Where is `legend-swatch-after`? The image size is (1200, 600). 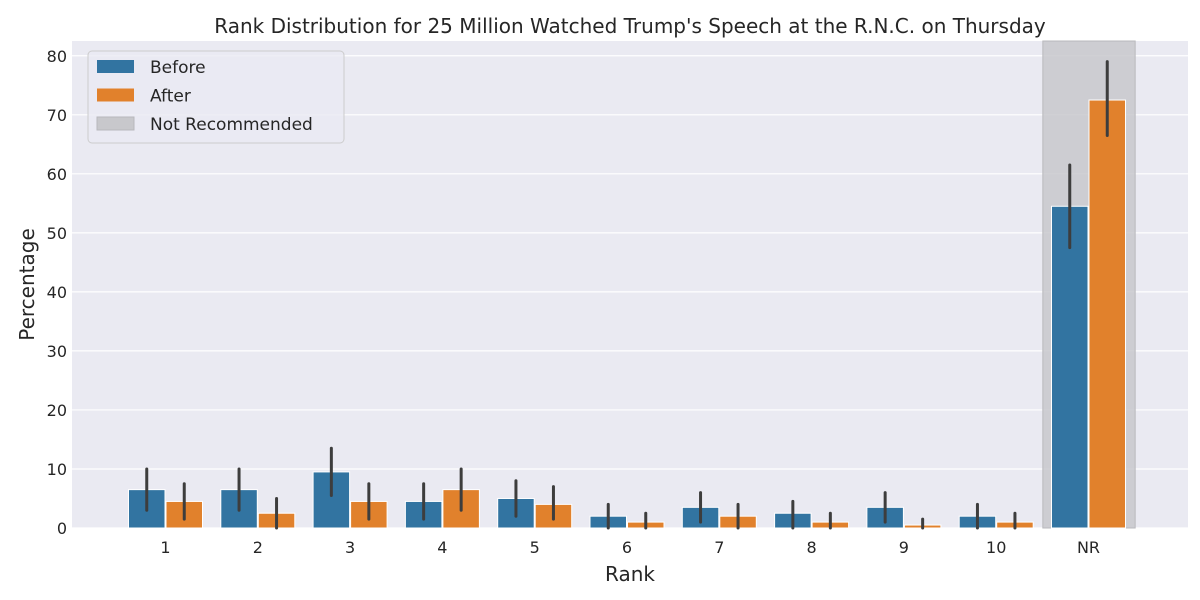
legend-swatch-after is located at coordinates (115, 95).